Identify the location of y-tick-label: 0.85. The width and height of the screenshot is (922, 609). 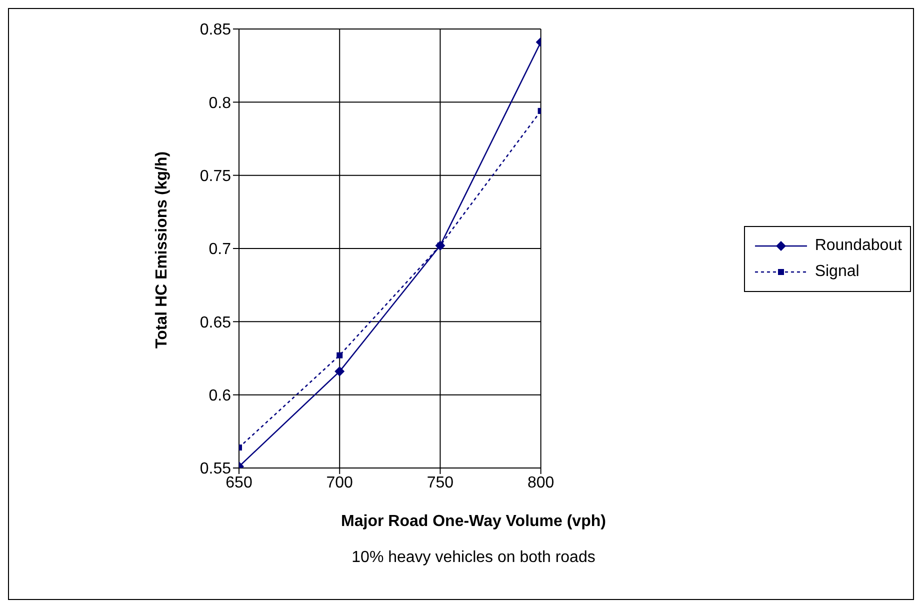
(216, 30).